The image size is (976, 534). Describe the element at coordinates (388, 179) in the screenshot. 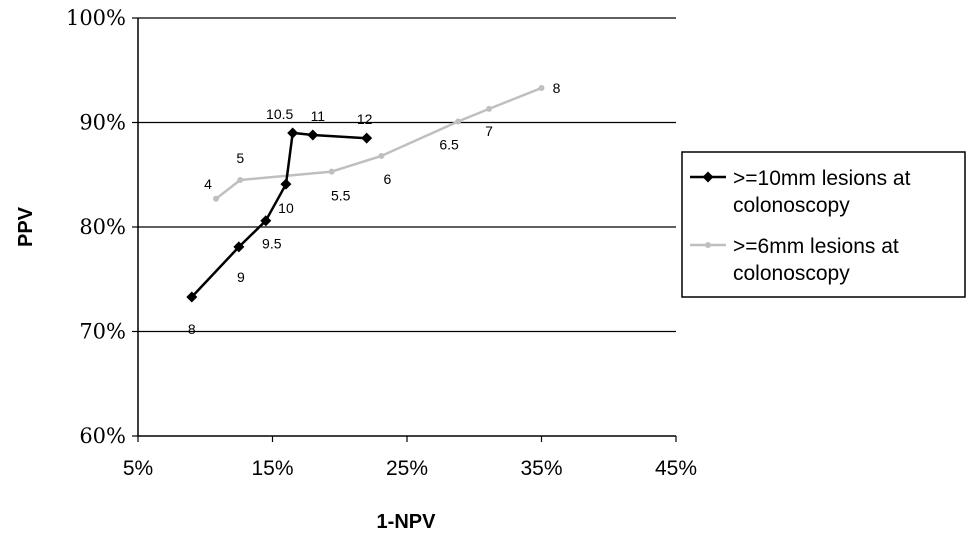

I see `point-label: 6` at that location.